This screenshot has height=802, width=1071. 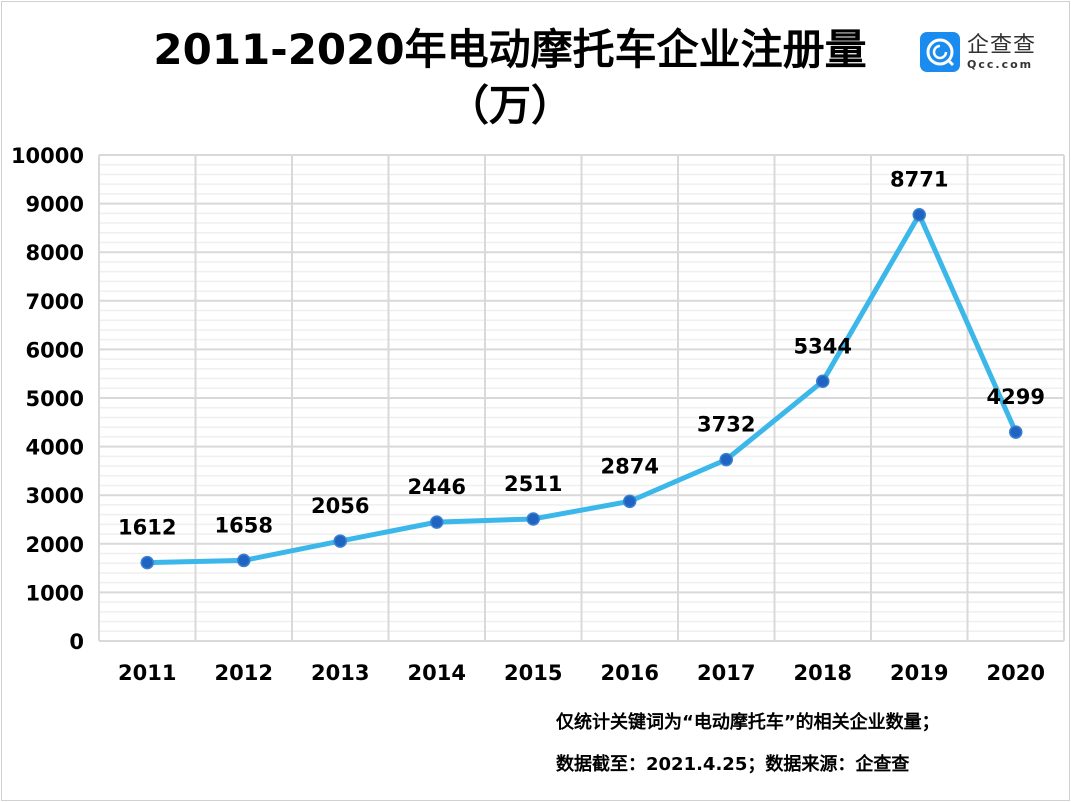 I want to click on data-label: 2511, so click(x=533, y=484).